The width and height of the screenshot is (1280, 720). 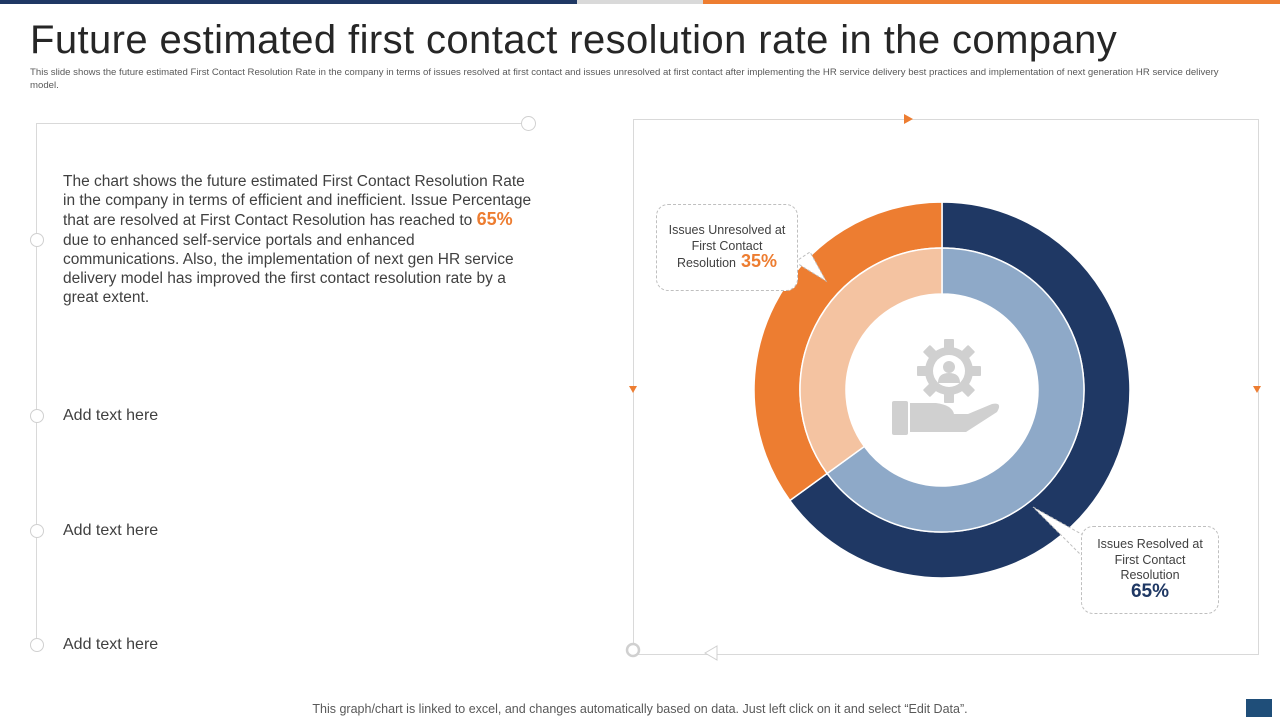 What do you see at coordinates (946, 387) in the screenshot?
I see `gear-person-hand-icon` at bounding box center [946, 387].